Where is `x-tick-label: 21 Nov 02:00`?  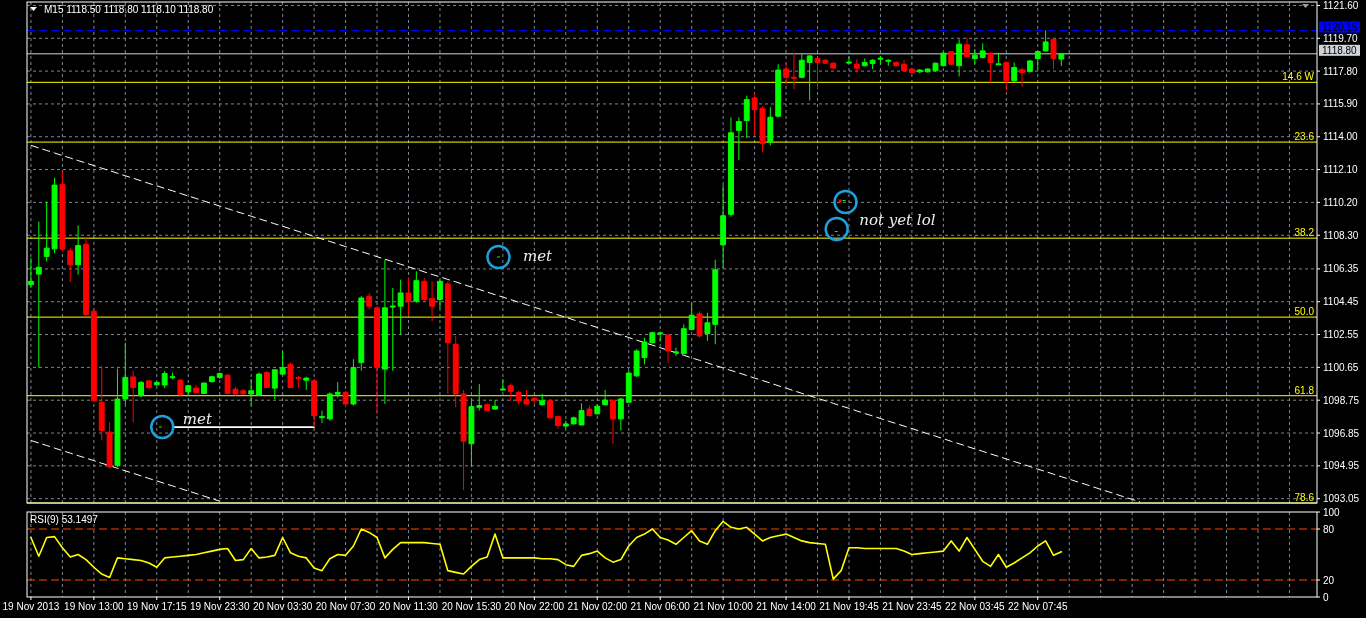 x-tick-label: 21 Nov 02:00 is located at coordinates (597, 606).